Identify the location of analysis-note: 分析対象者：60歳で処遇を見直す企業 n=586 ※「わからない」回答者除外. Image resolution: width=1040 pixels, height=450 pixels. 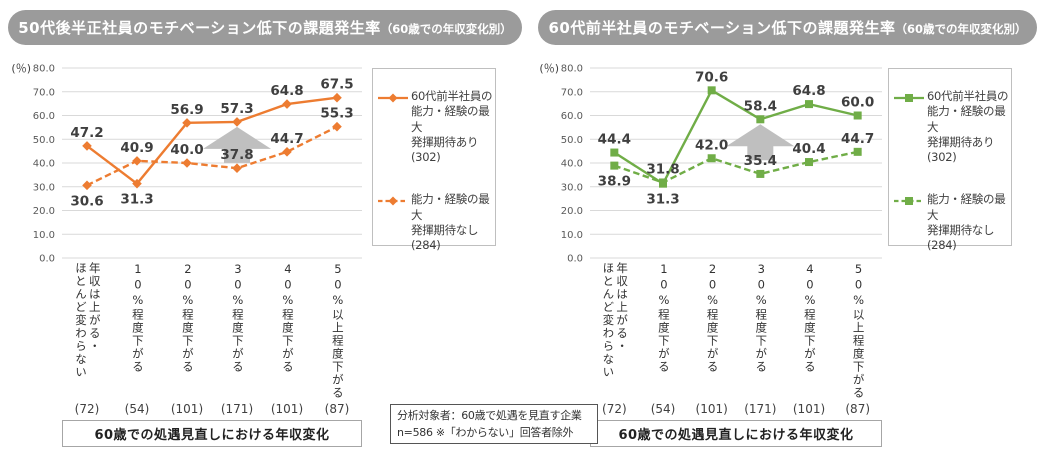
(494, 424).